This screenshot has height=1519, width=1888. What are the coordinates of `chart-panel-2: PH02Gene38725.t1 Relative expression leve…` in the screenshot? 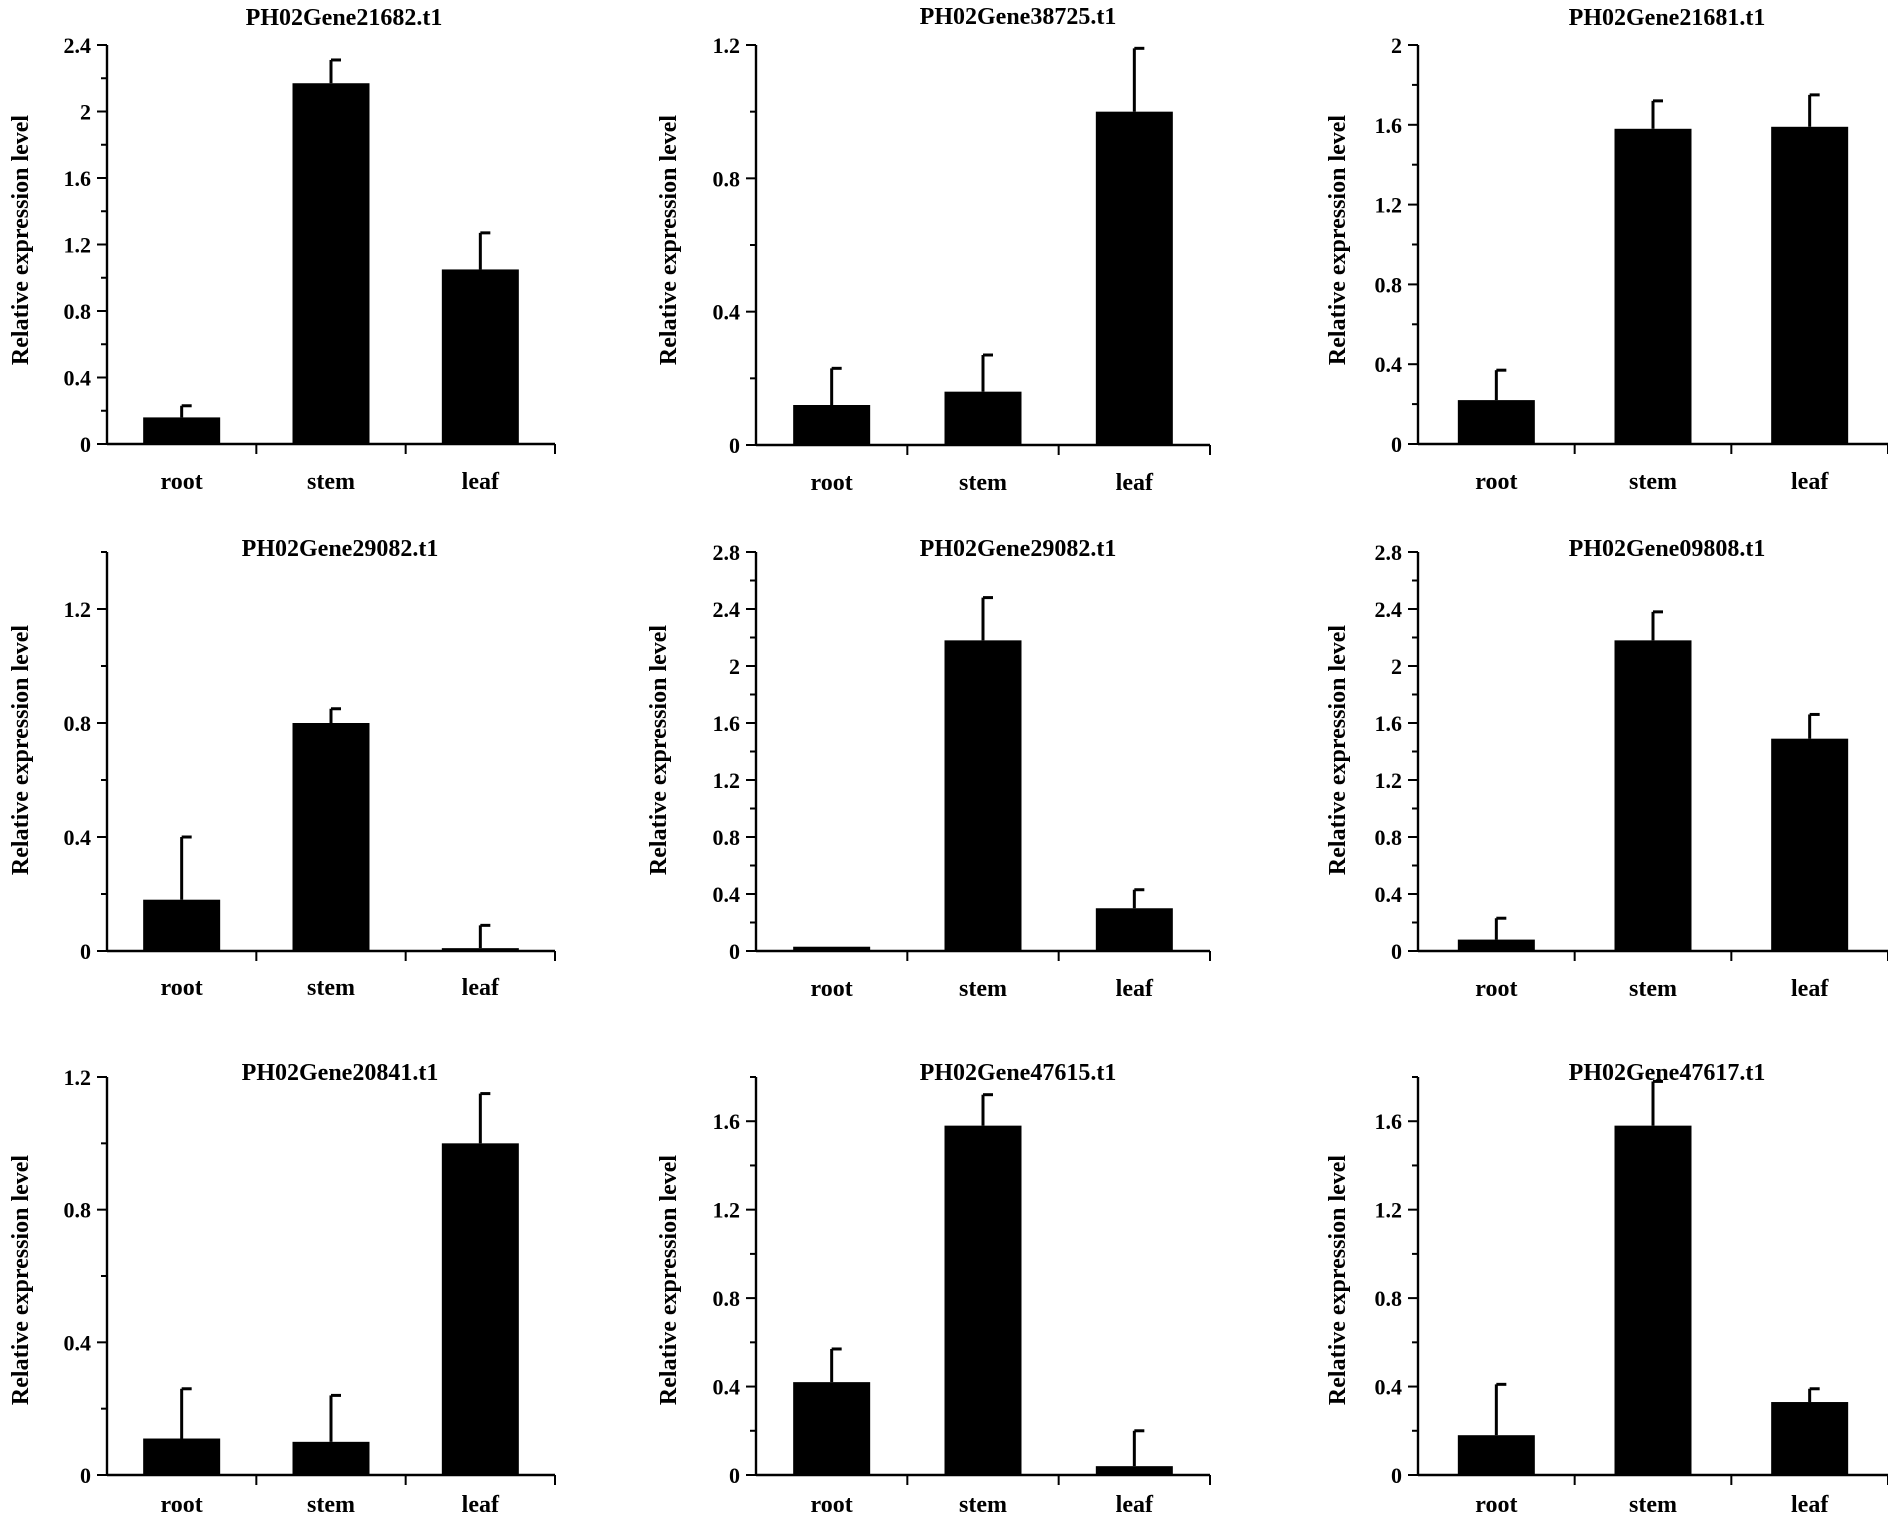 It's located at (933, 250).